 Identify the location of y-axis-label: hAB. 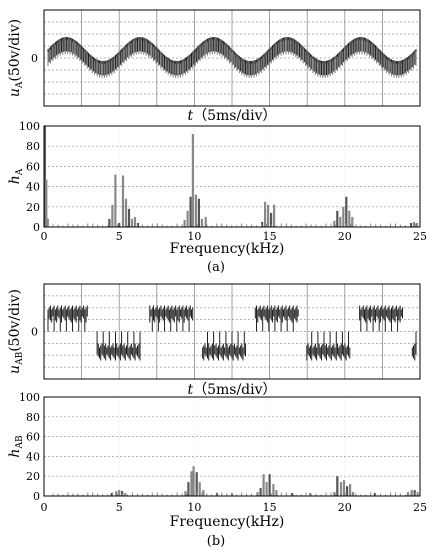
(16, 446).